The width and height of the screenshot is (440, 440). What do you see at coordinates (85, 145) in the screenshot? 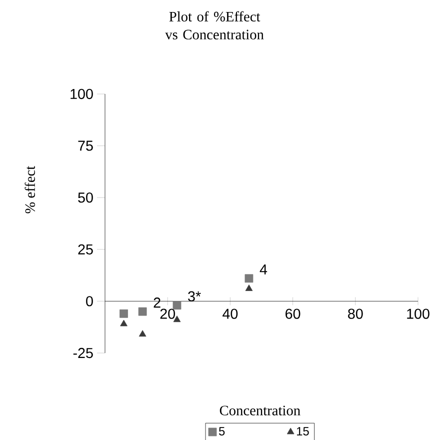
I see `y-tick-label: 75` at bounding box center [85, 145].